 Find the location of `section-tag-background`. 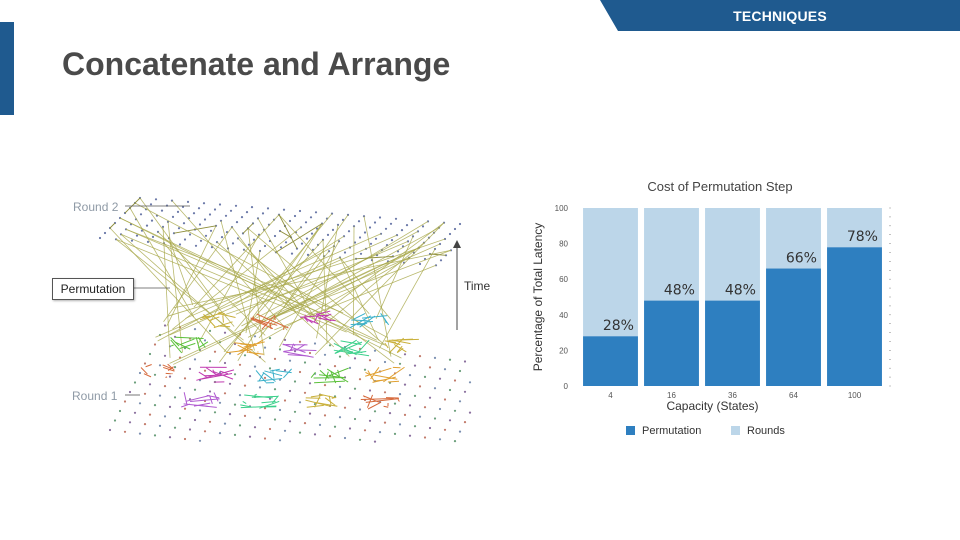

section-tag-background is located at coordinates (780, 15).